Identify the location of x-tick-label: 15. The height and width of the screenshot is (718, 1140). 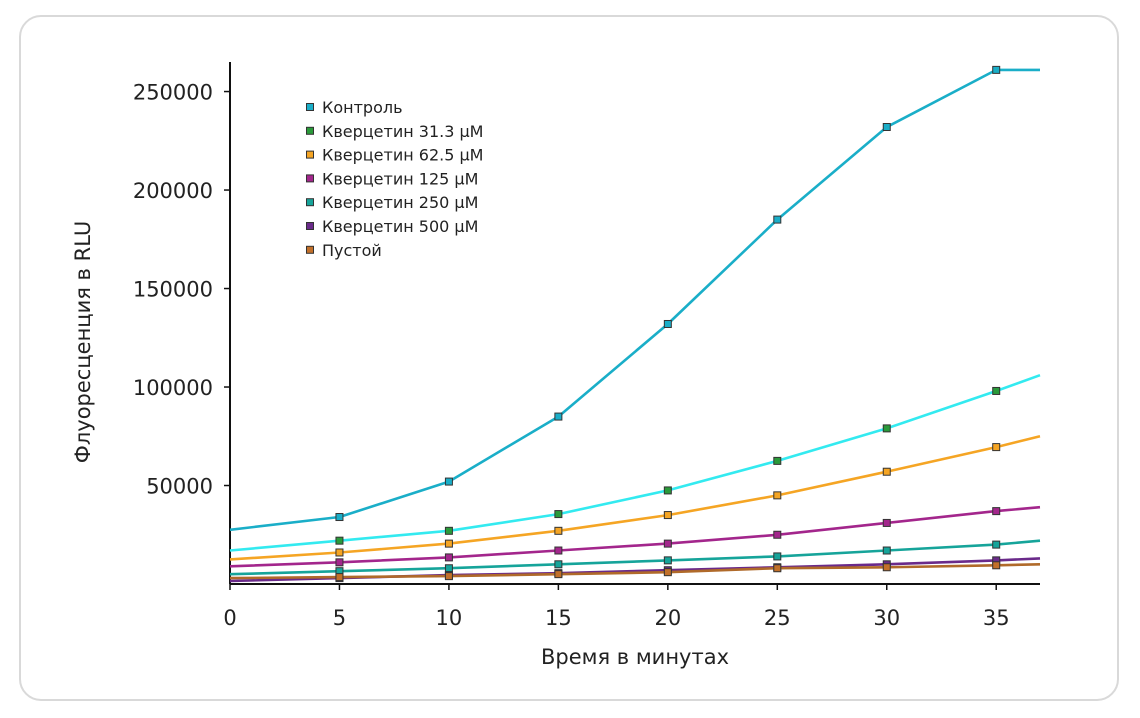
(558, 618).